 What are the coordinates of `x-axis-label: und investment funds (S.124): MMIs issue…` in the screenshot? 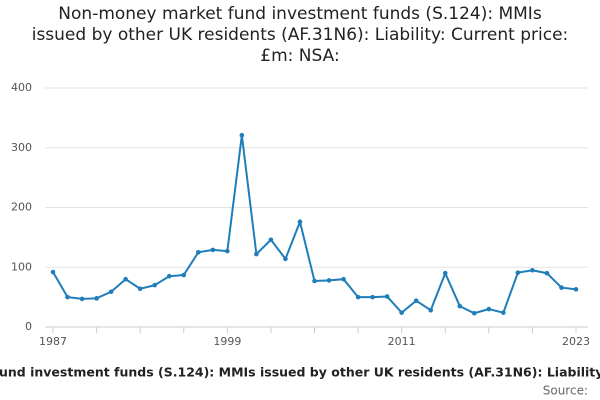 It's located at (300, 372).